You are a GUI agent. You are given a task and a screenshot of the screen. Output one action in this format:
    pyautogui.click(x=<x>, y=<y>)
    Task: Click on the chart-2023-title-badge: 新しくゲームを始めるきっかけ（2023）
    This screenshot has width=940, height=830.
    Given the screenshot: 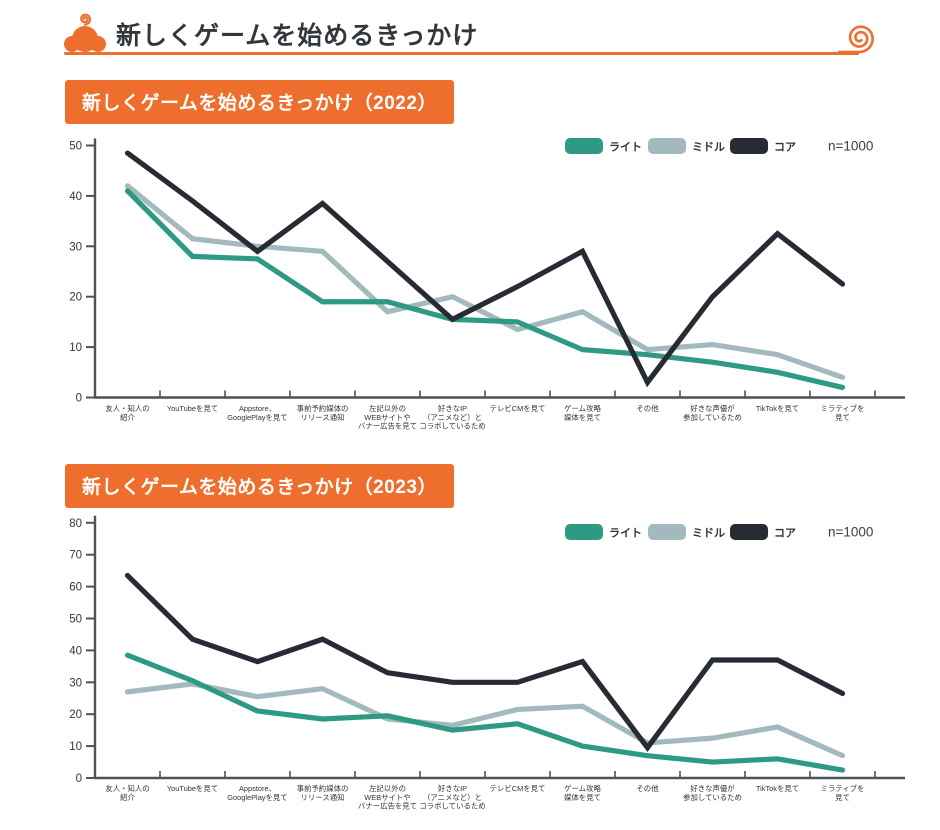 What is the action you would take?
    pyautogui.click(x=259, y=486)
    